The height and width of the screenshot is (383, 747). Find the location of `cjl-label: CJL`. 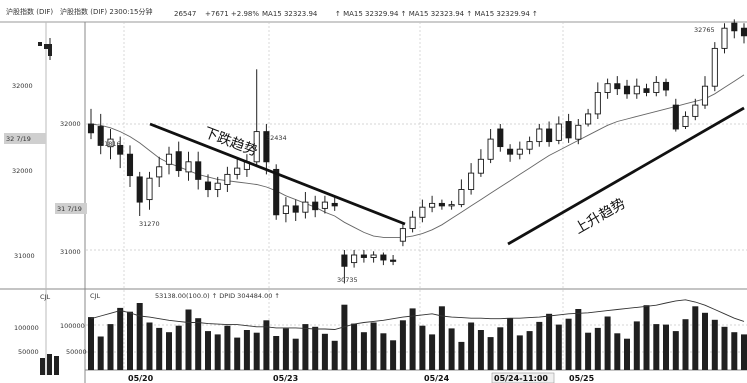

cjl-label: CJL is located at coordinates (95, 296).